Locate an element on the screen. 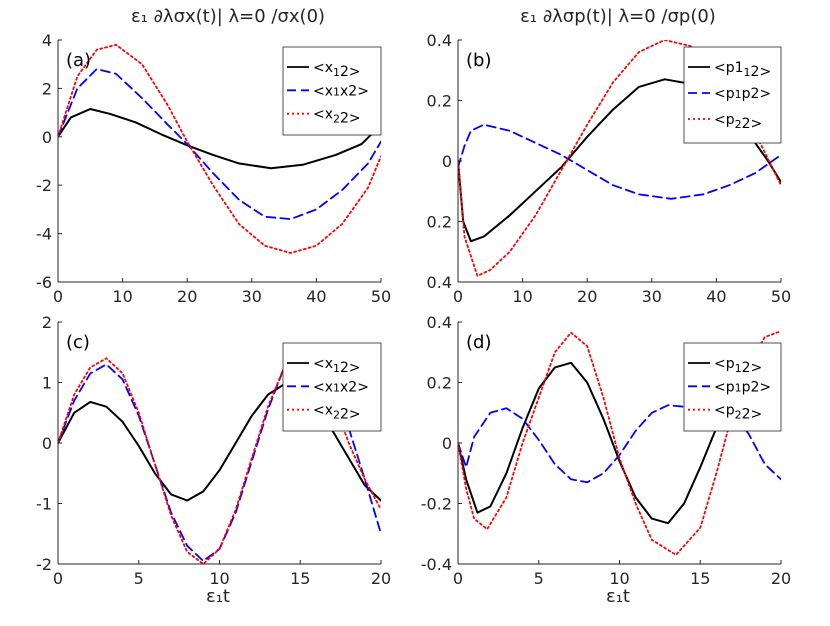  y-tick-label: 1 is located at coordinates (47, 383).